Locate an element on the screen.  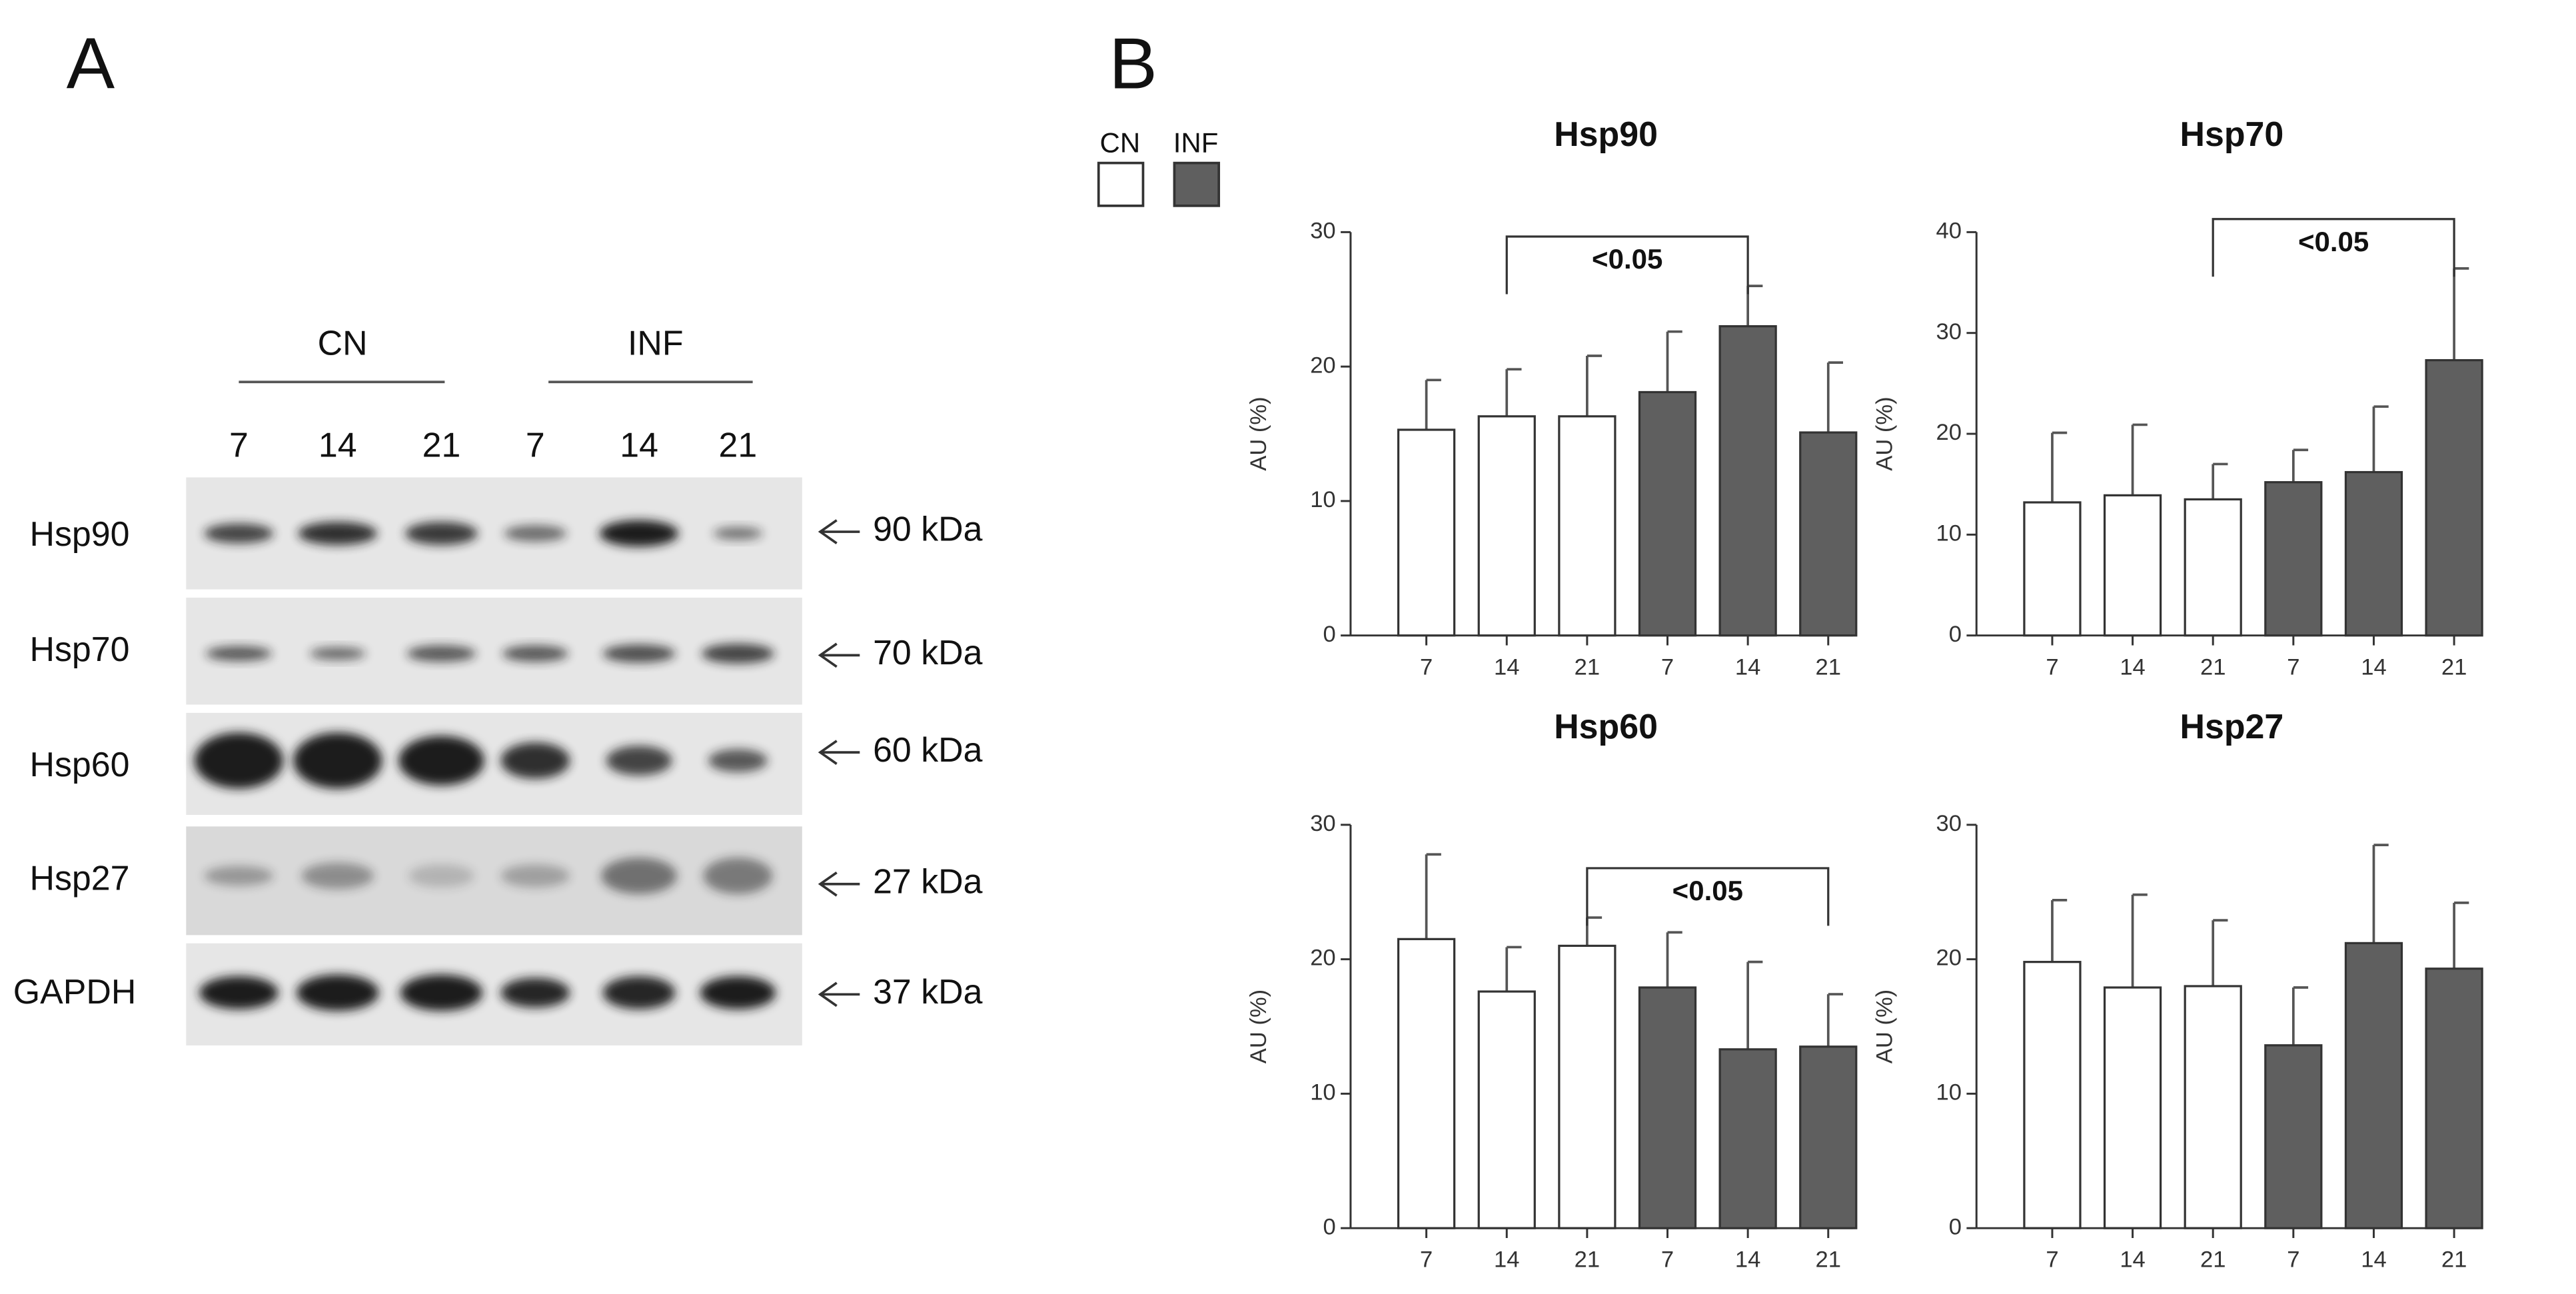
size-label: 70 kDa is located at coordinates (928, 652).